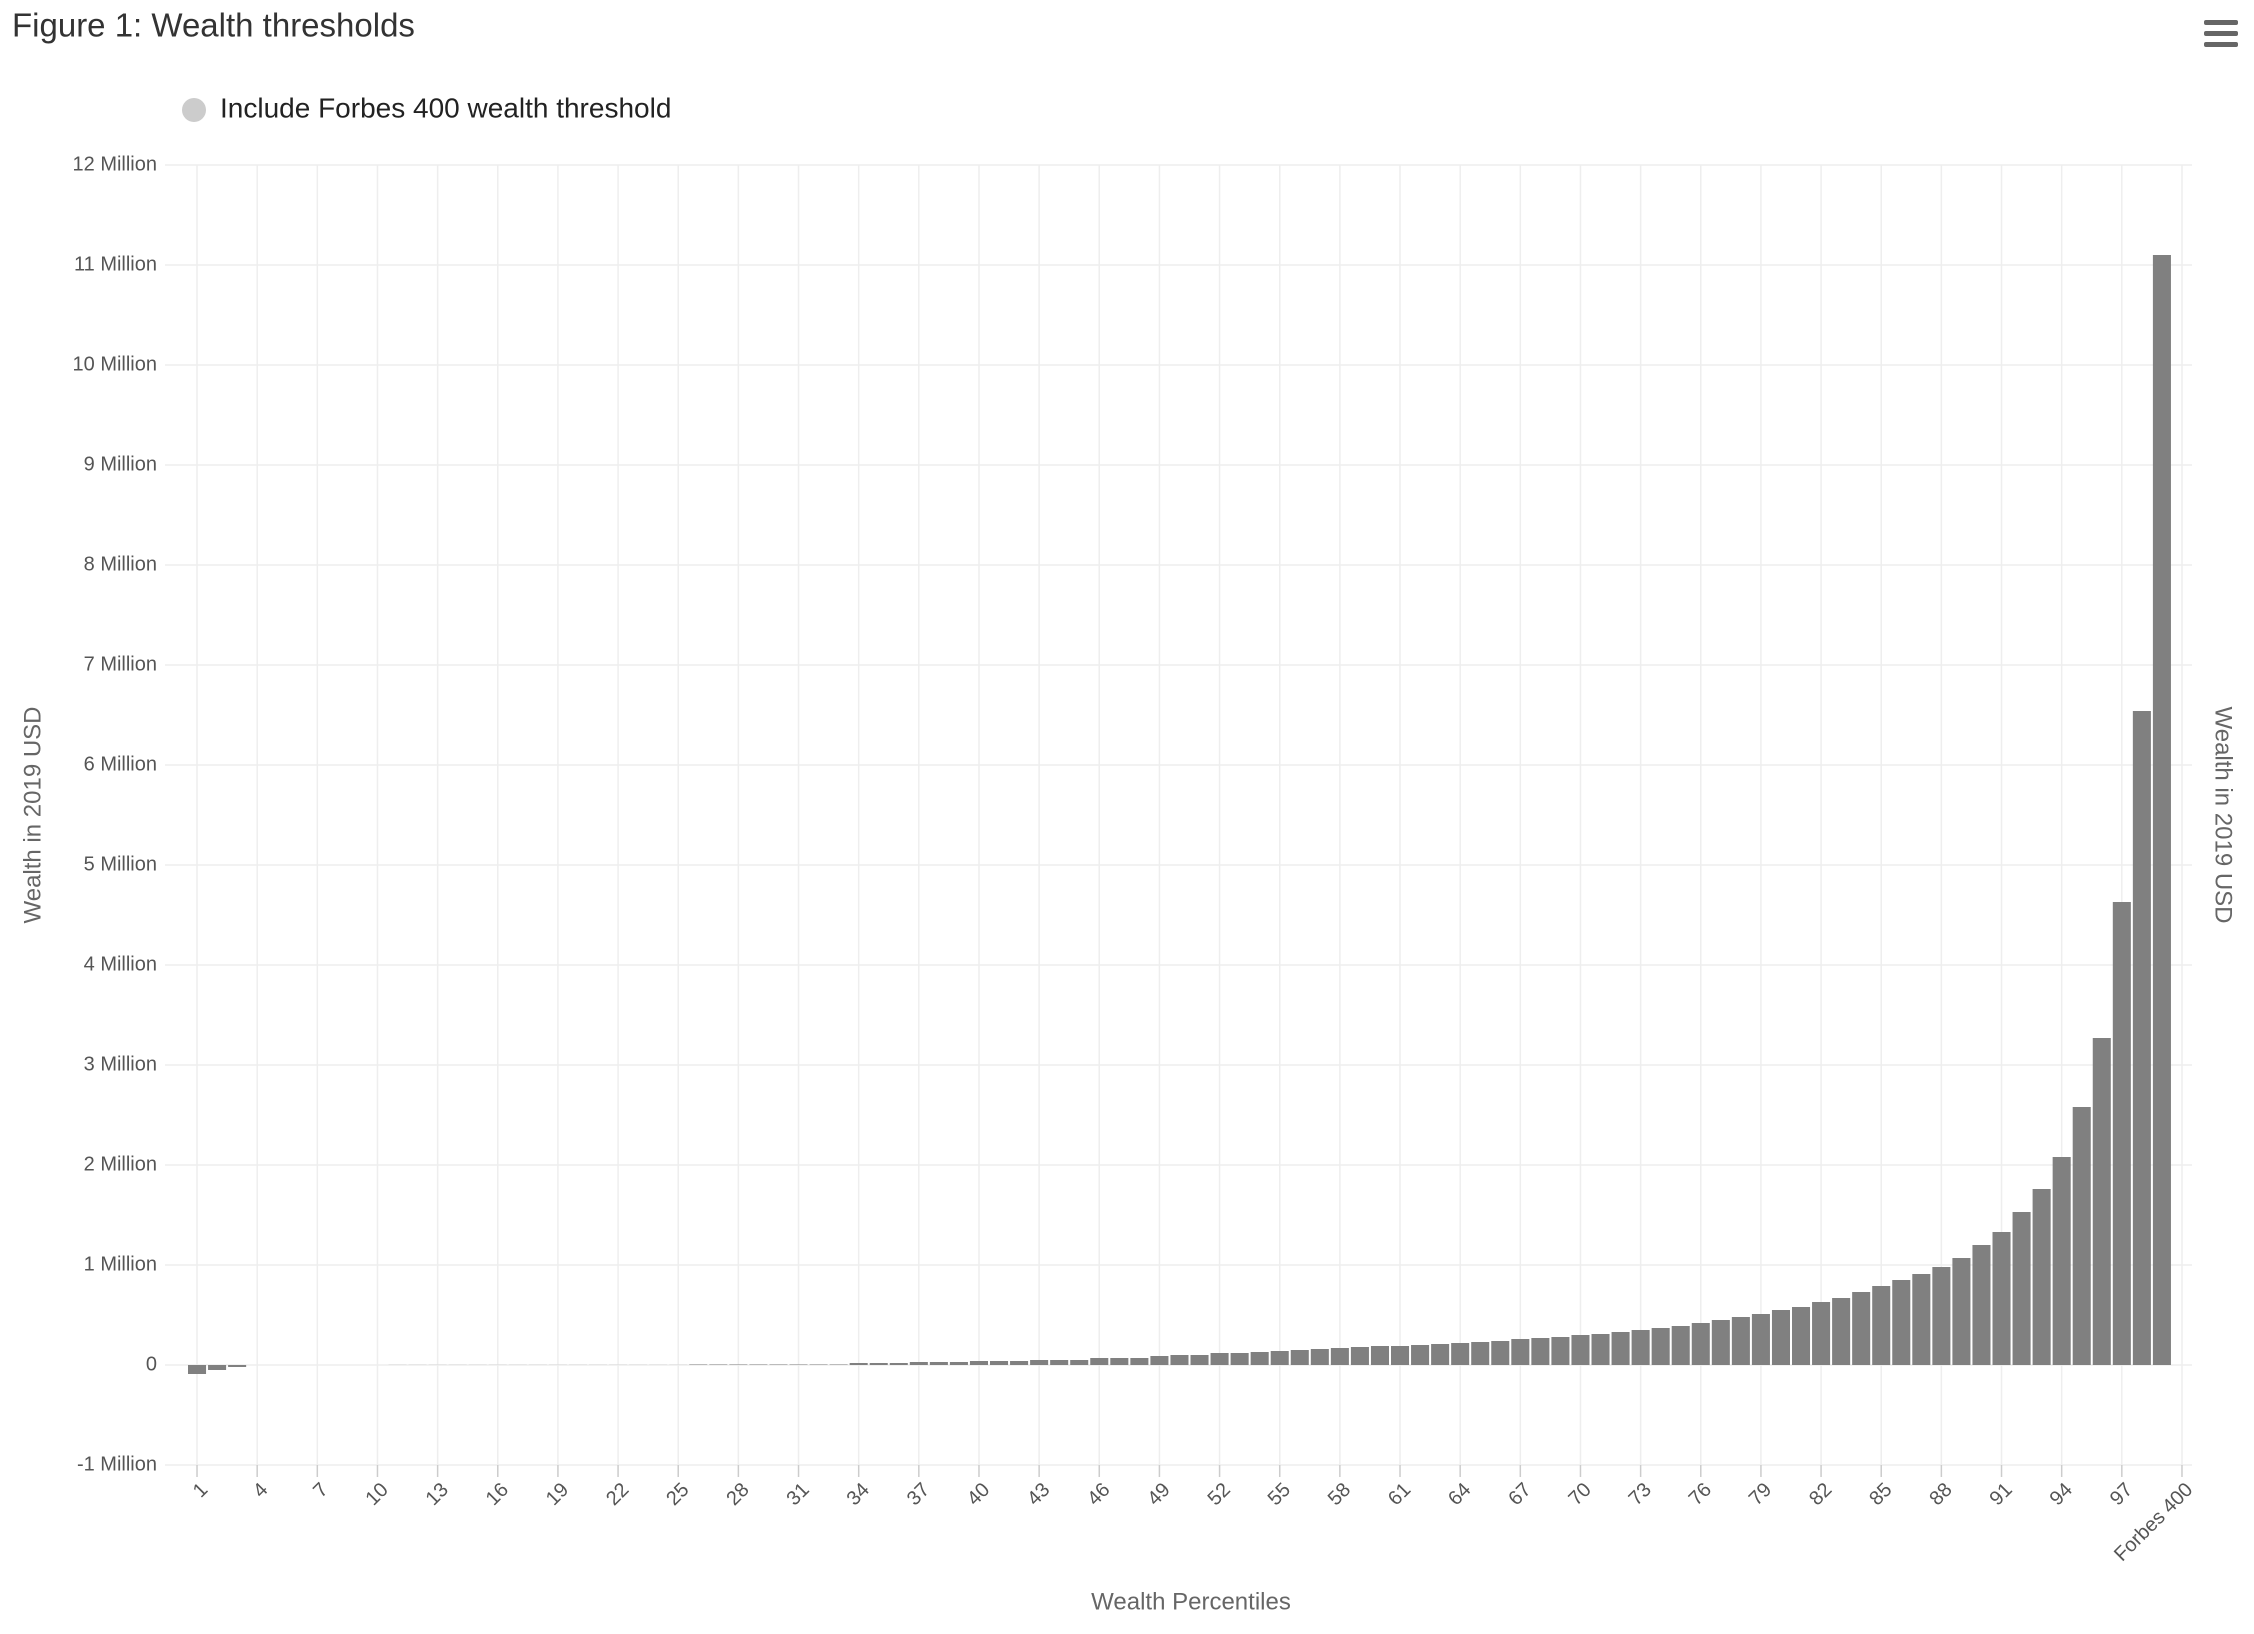 This screenshot has width=2254, height=1634. Describe the element at coordinates (1700, 1494) in the screenshot. I see `x-tick-label: 76` at that location.